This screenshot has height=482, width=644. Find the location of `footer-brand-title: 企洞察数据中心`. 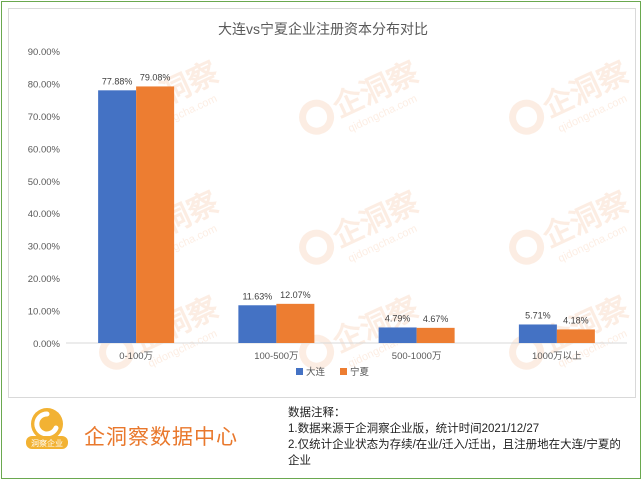

footer-brand-title: 企洞察数据中心 is located at coordinates (161, 437).